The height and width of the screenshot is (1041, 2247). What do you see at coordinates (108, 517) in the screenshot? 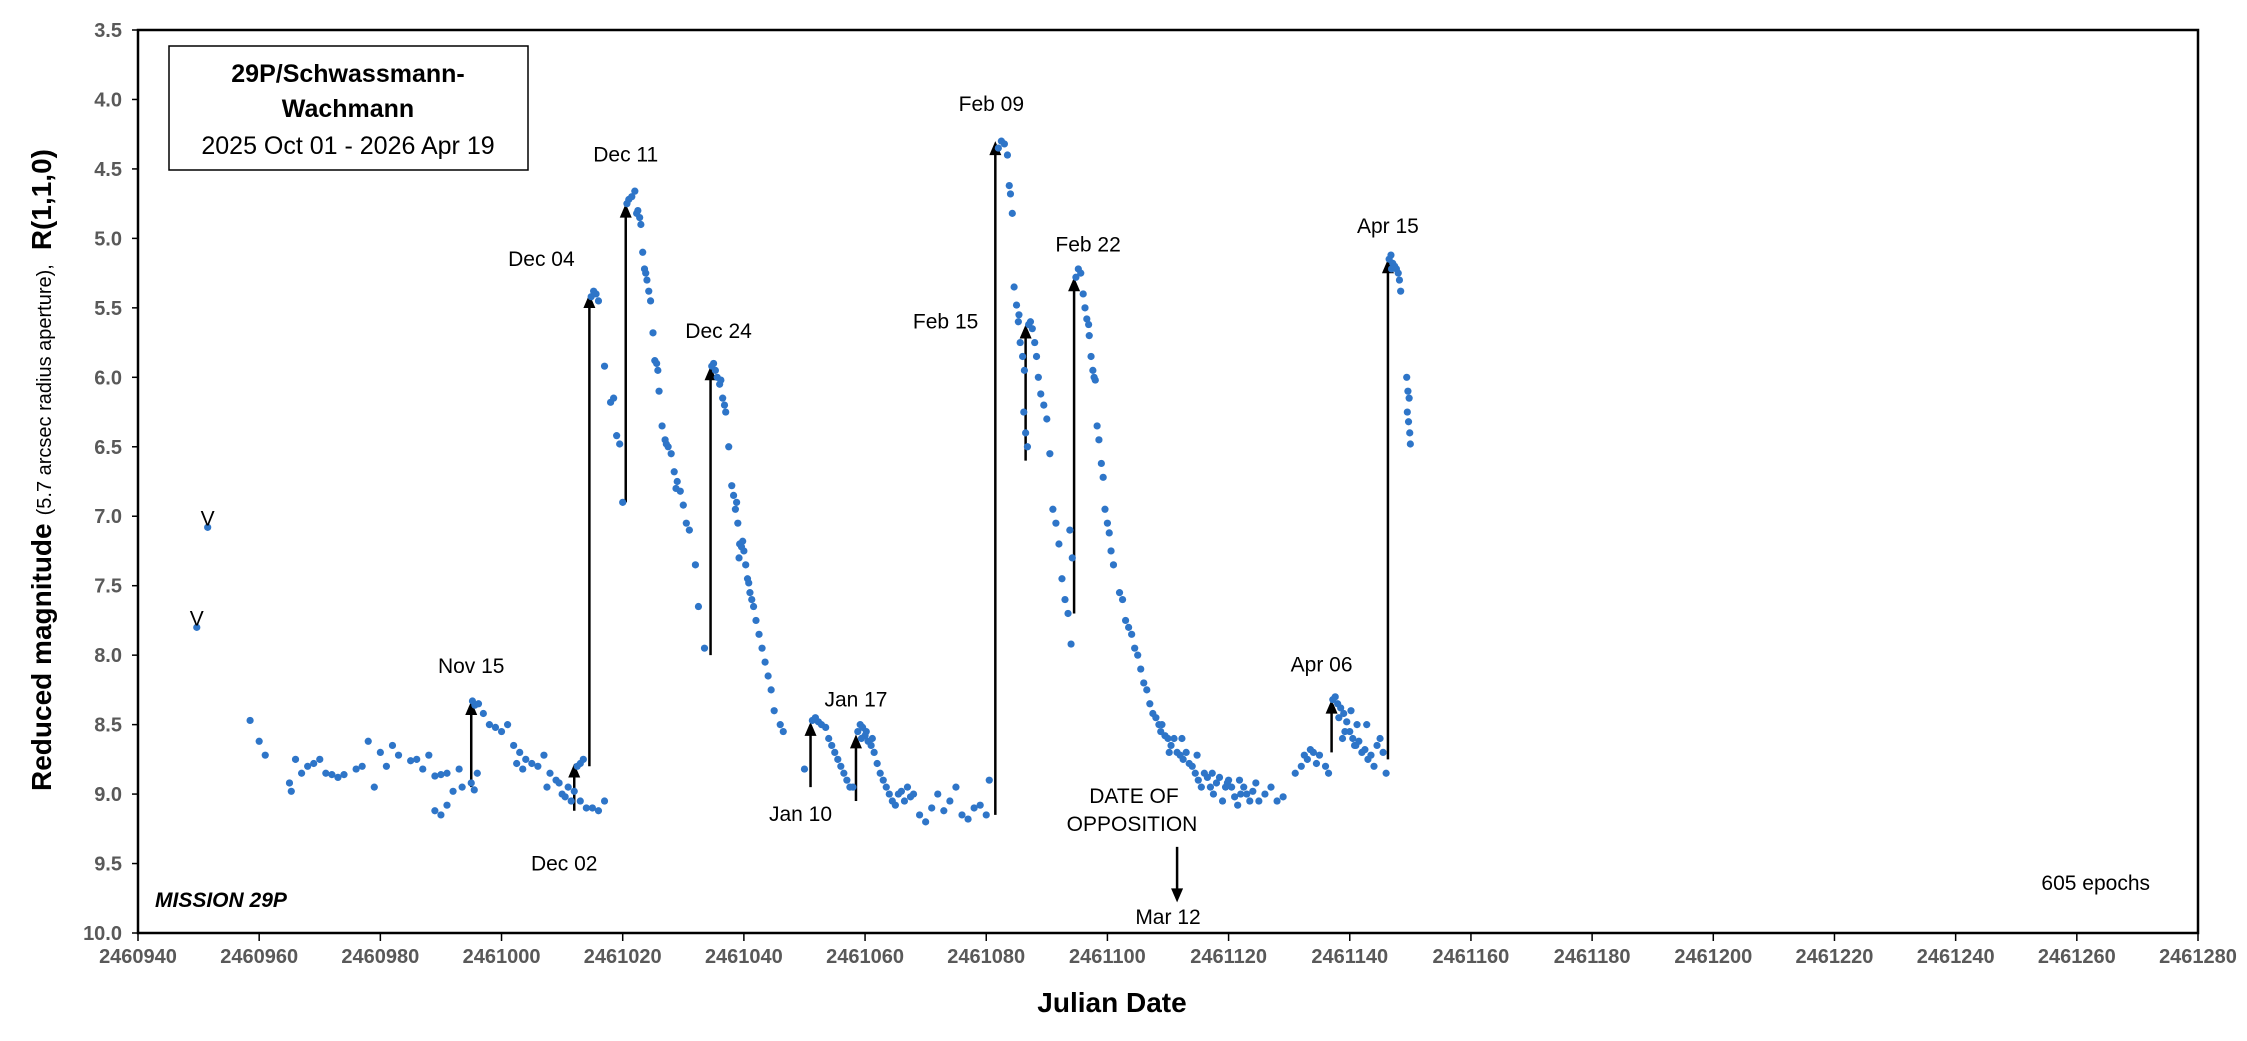
I see `y-tick-label: 7.0` at bounding box center [108, 517].